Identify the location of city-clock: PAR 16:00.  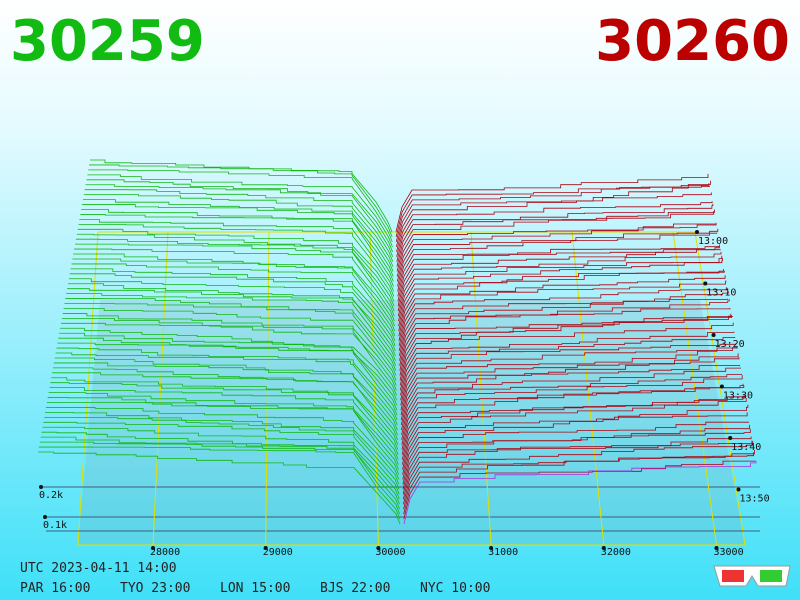
(55, 588).